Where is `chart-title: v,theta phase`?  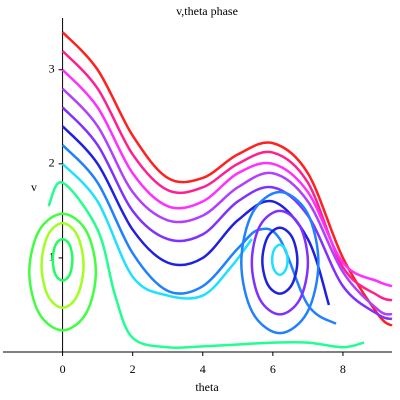
chart-title: v,theta phase is located at coordinates (207, 11).